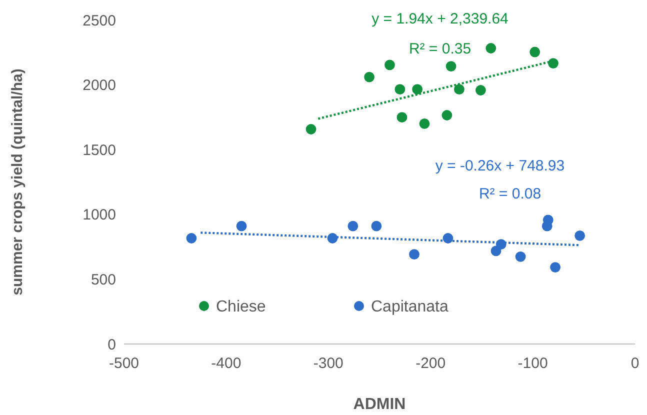  Describe the element at coordinates (379, 404) in the screenshot. I see `x-axis-title: ADMIN` at that location.